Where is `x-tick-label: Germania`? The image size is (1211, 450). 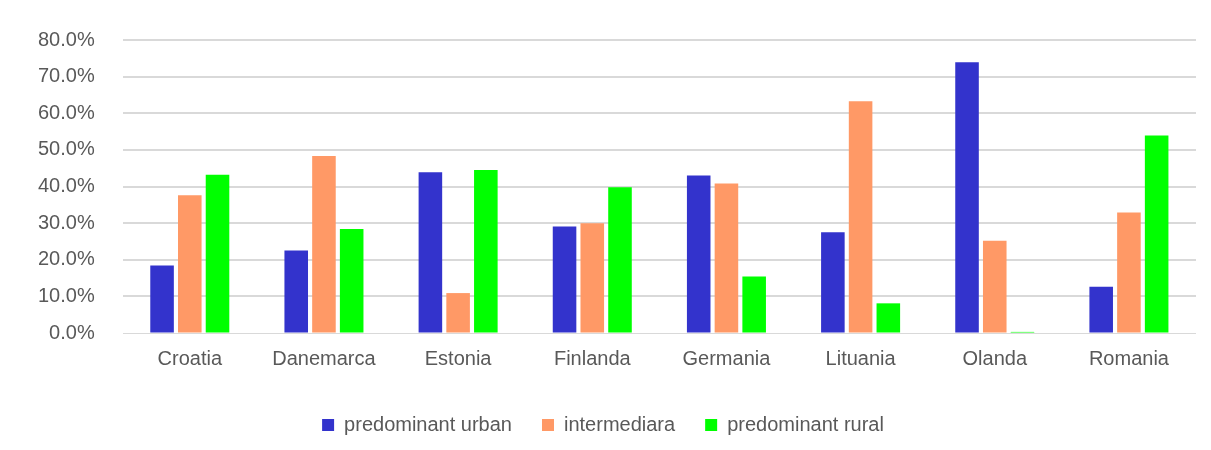 x-tick-label: Germania is located at coordinates (727, 357).